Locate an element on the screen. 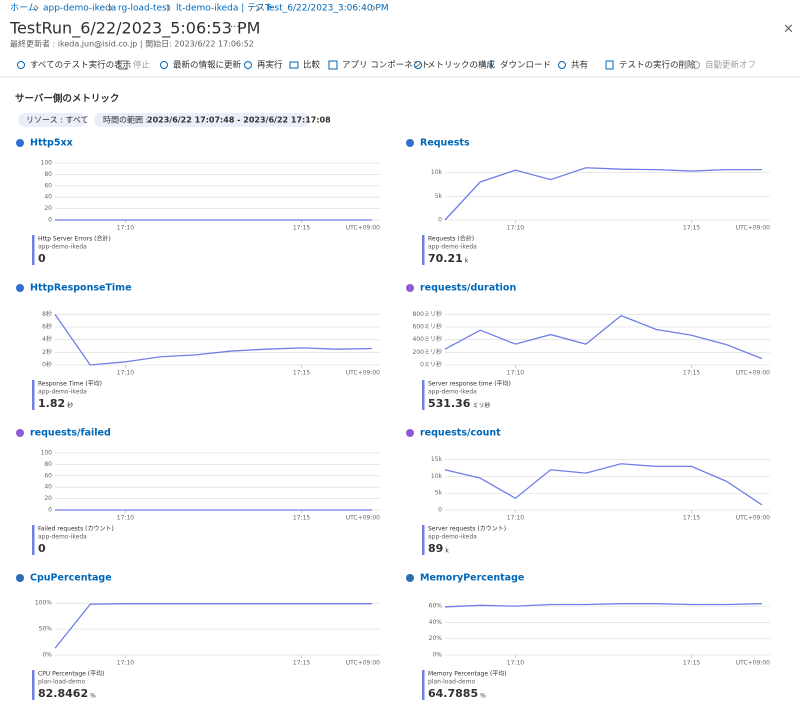  legend-value: 70.21 is located at coordinates (445, 258).